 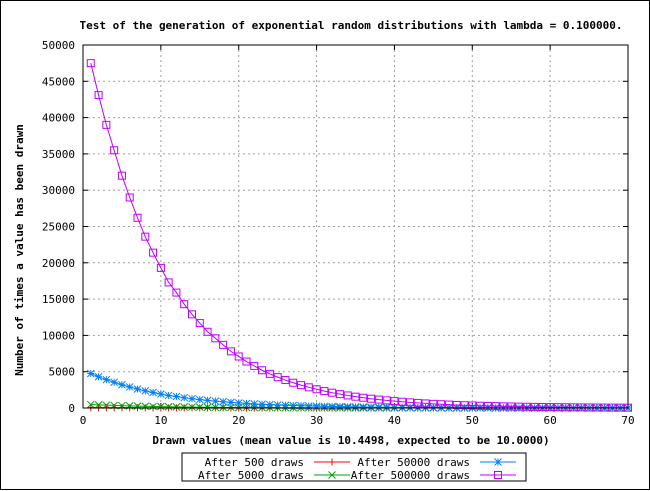 I want to click on y-tick-label: 50000, so click(x=58, y=45).